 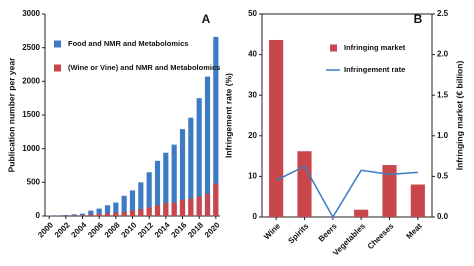 I want to click on legend-label: Infringing market, so click(x=375, y=47).